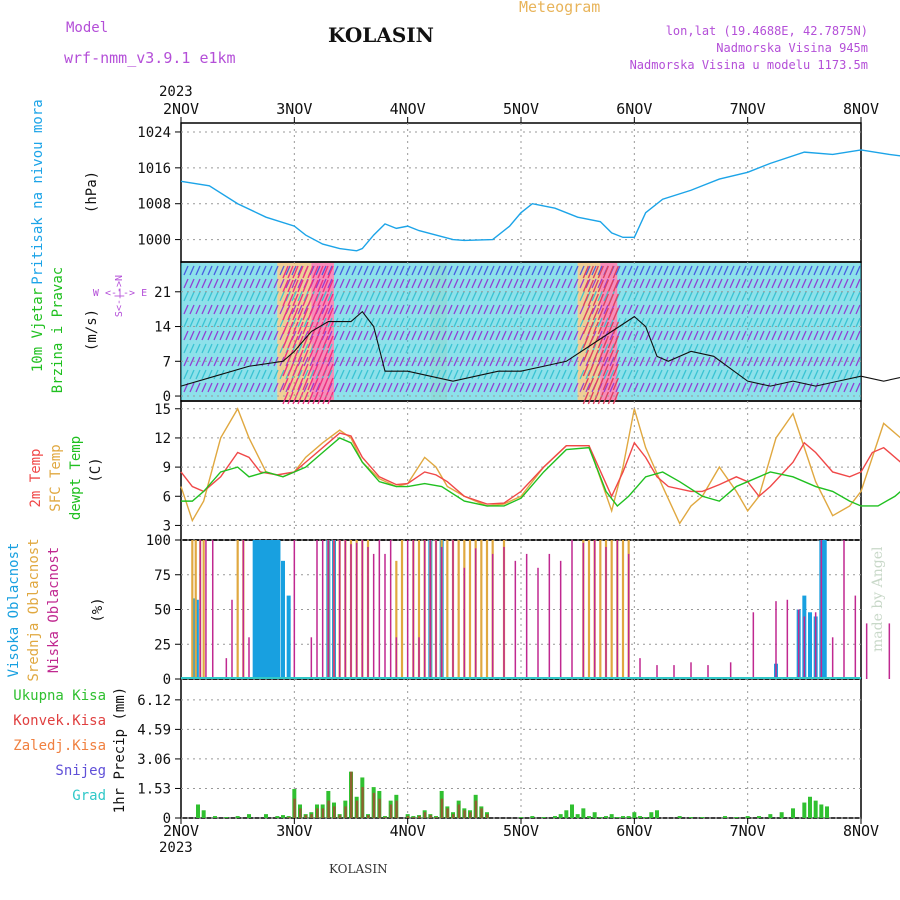 Image resolution: width=900 pixels, height=900 pixels. What do you see at coordinates (521, 470) in the screenshot?
I see `panel-frame-temperature` at bounding box center [521, 470].